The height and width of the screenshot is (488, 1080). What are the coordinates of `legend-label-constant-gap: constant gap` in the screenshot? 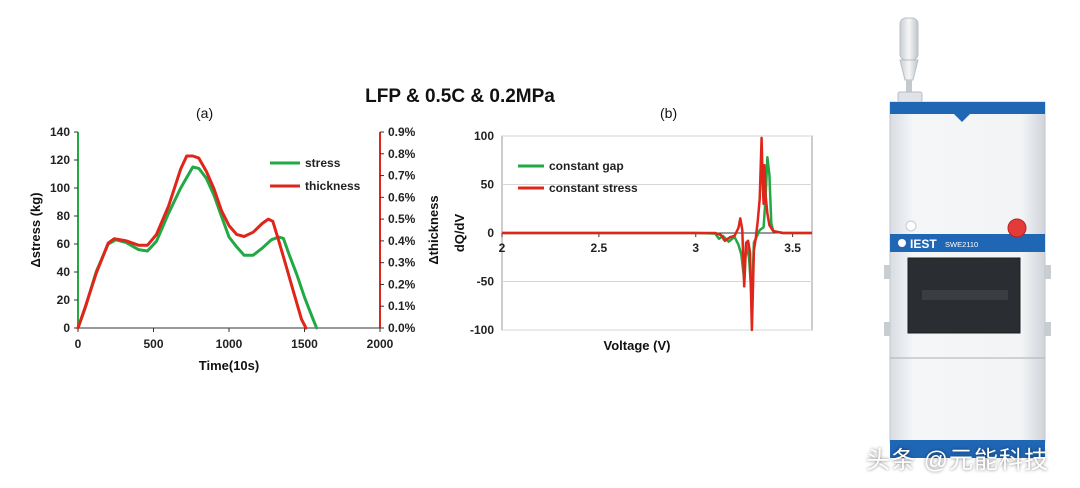 It's located at (586, 166).